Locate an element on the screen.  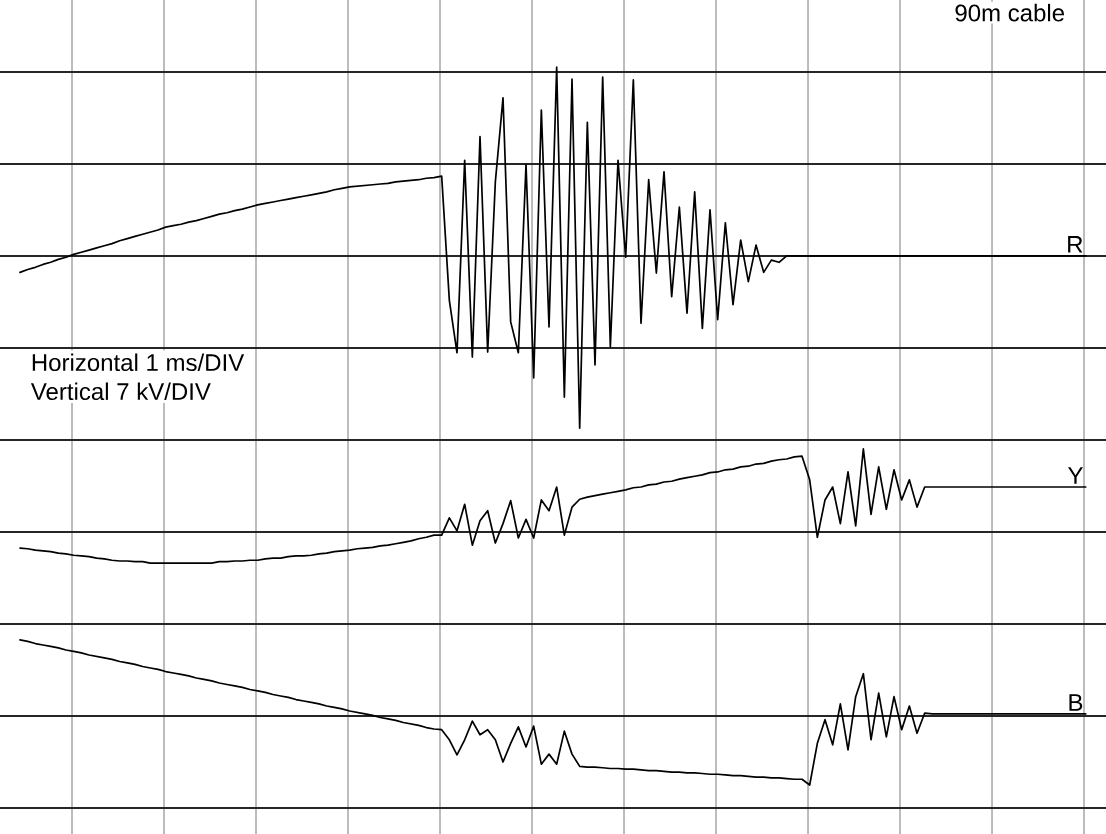
series-label: B is located at coordinates (1076, 702).